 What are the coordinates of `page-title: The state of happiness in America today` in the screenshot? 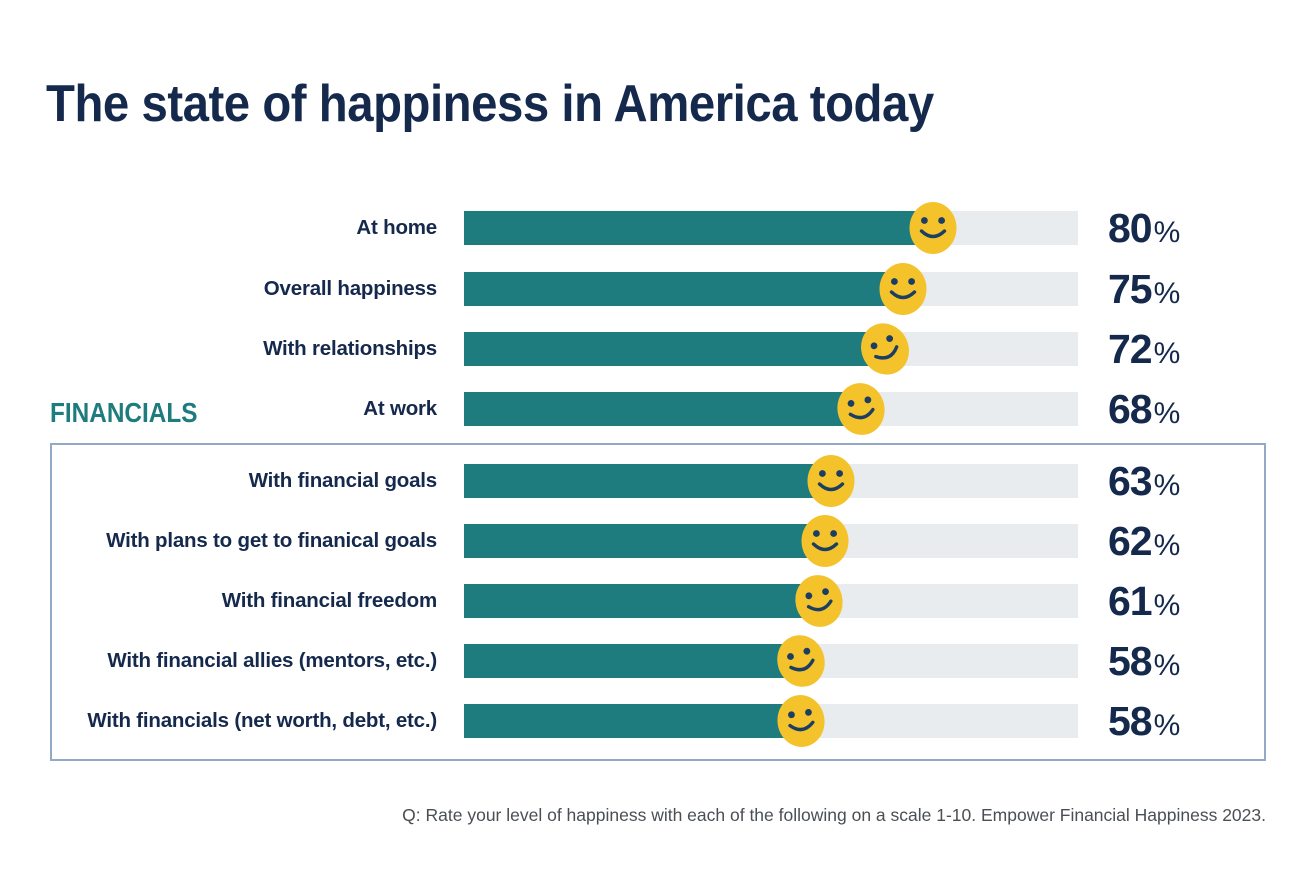 It's located at (490, 104).